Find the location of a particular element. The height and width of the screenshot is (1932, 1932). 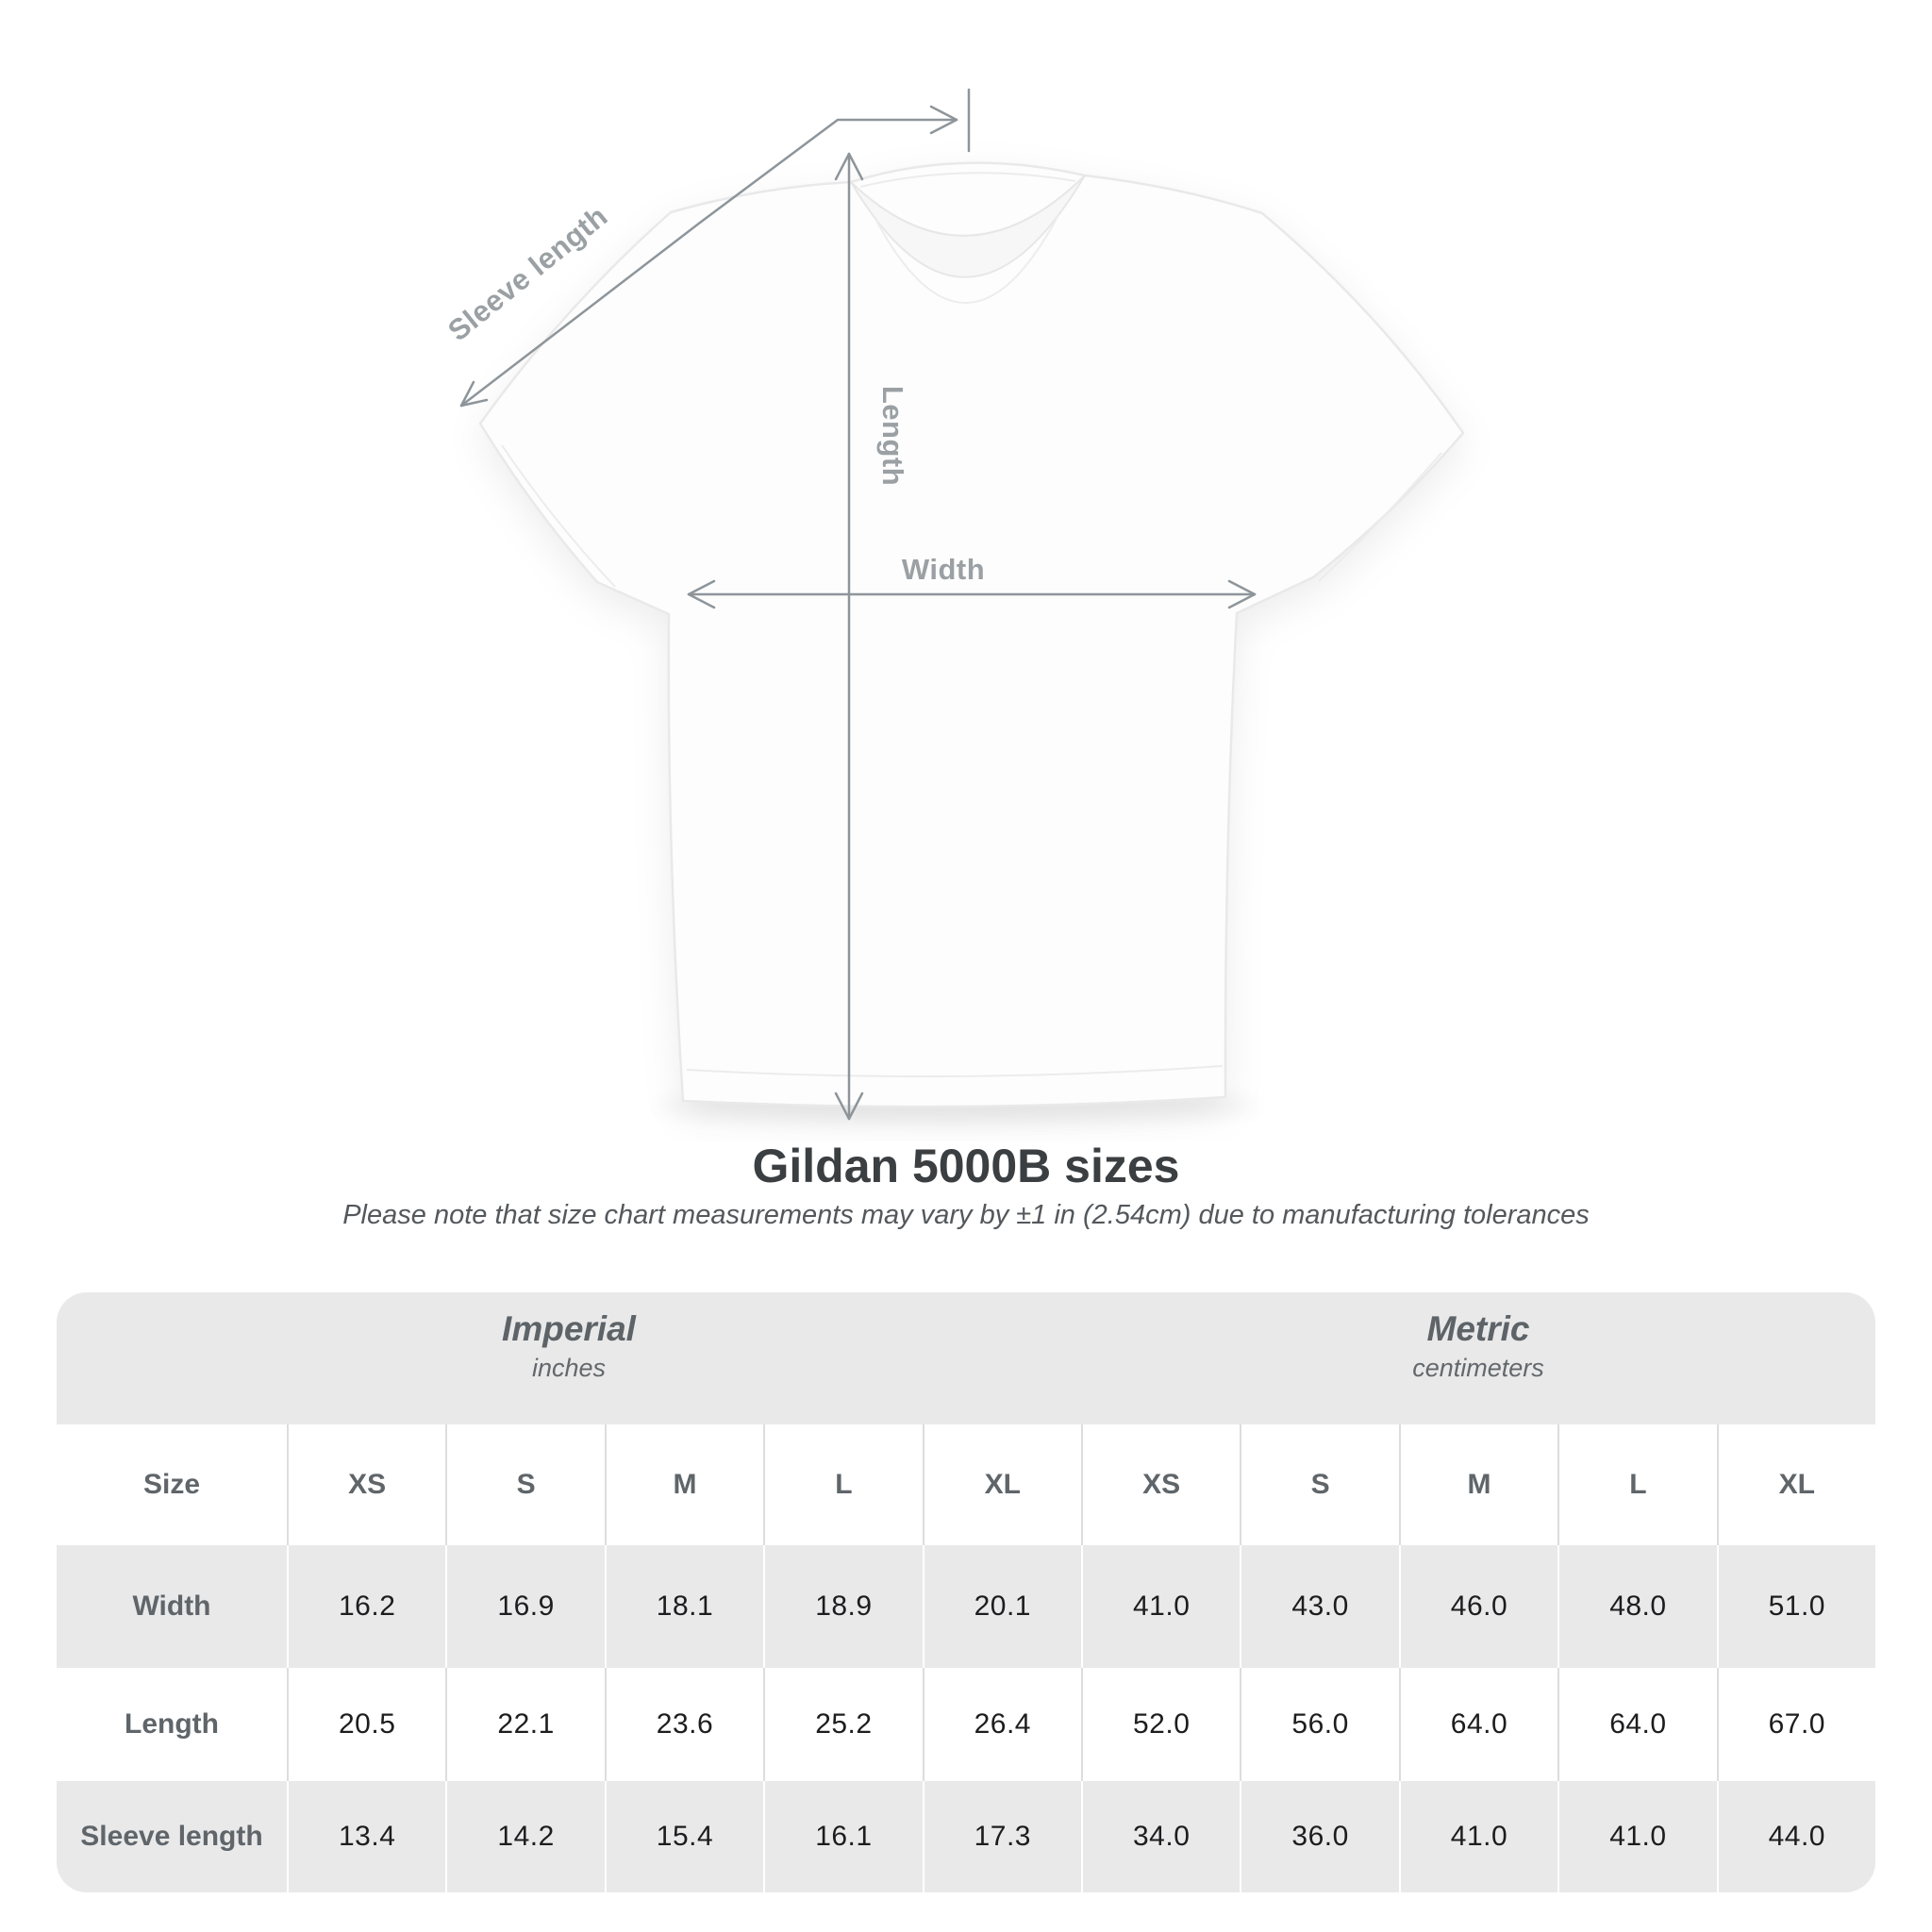

collar-back-seam is located at coordinates (967, 180).